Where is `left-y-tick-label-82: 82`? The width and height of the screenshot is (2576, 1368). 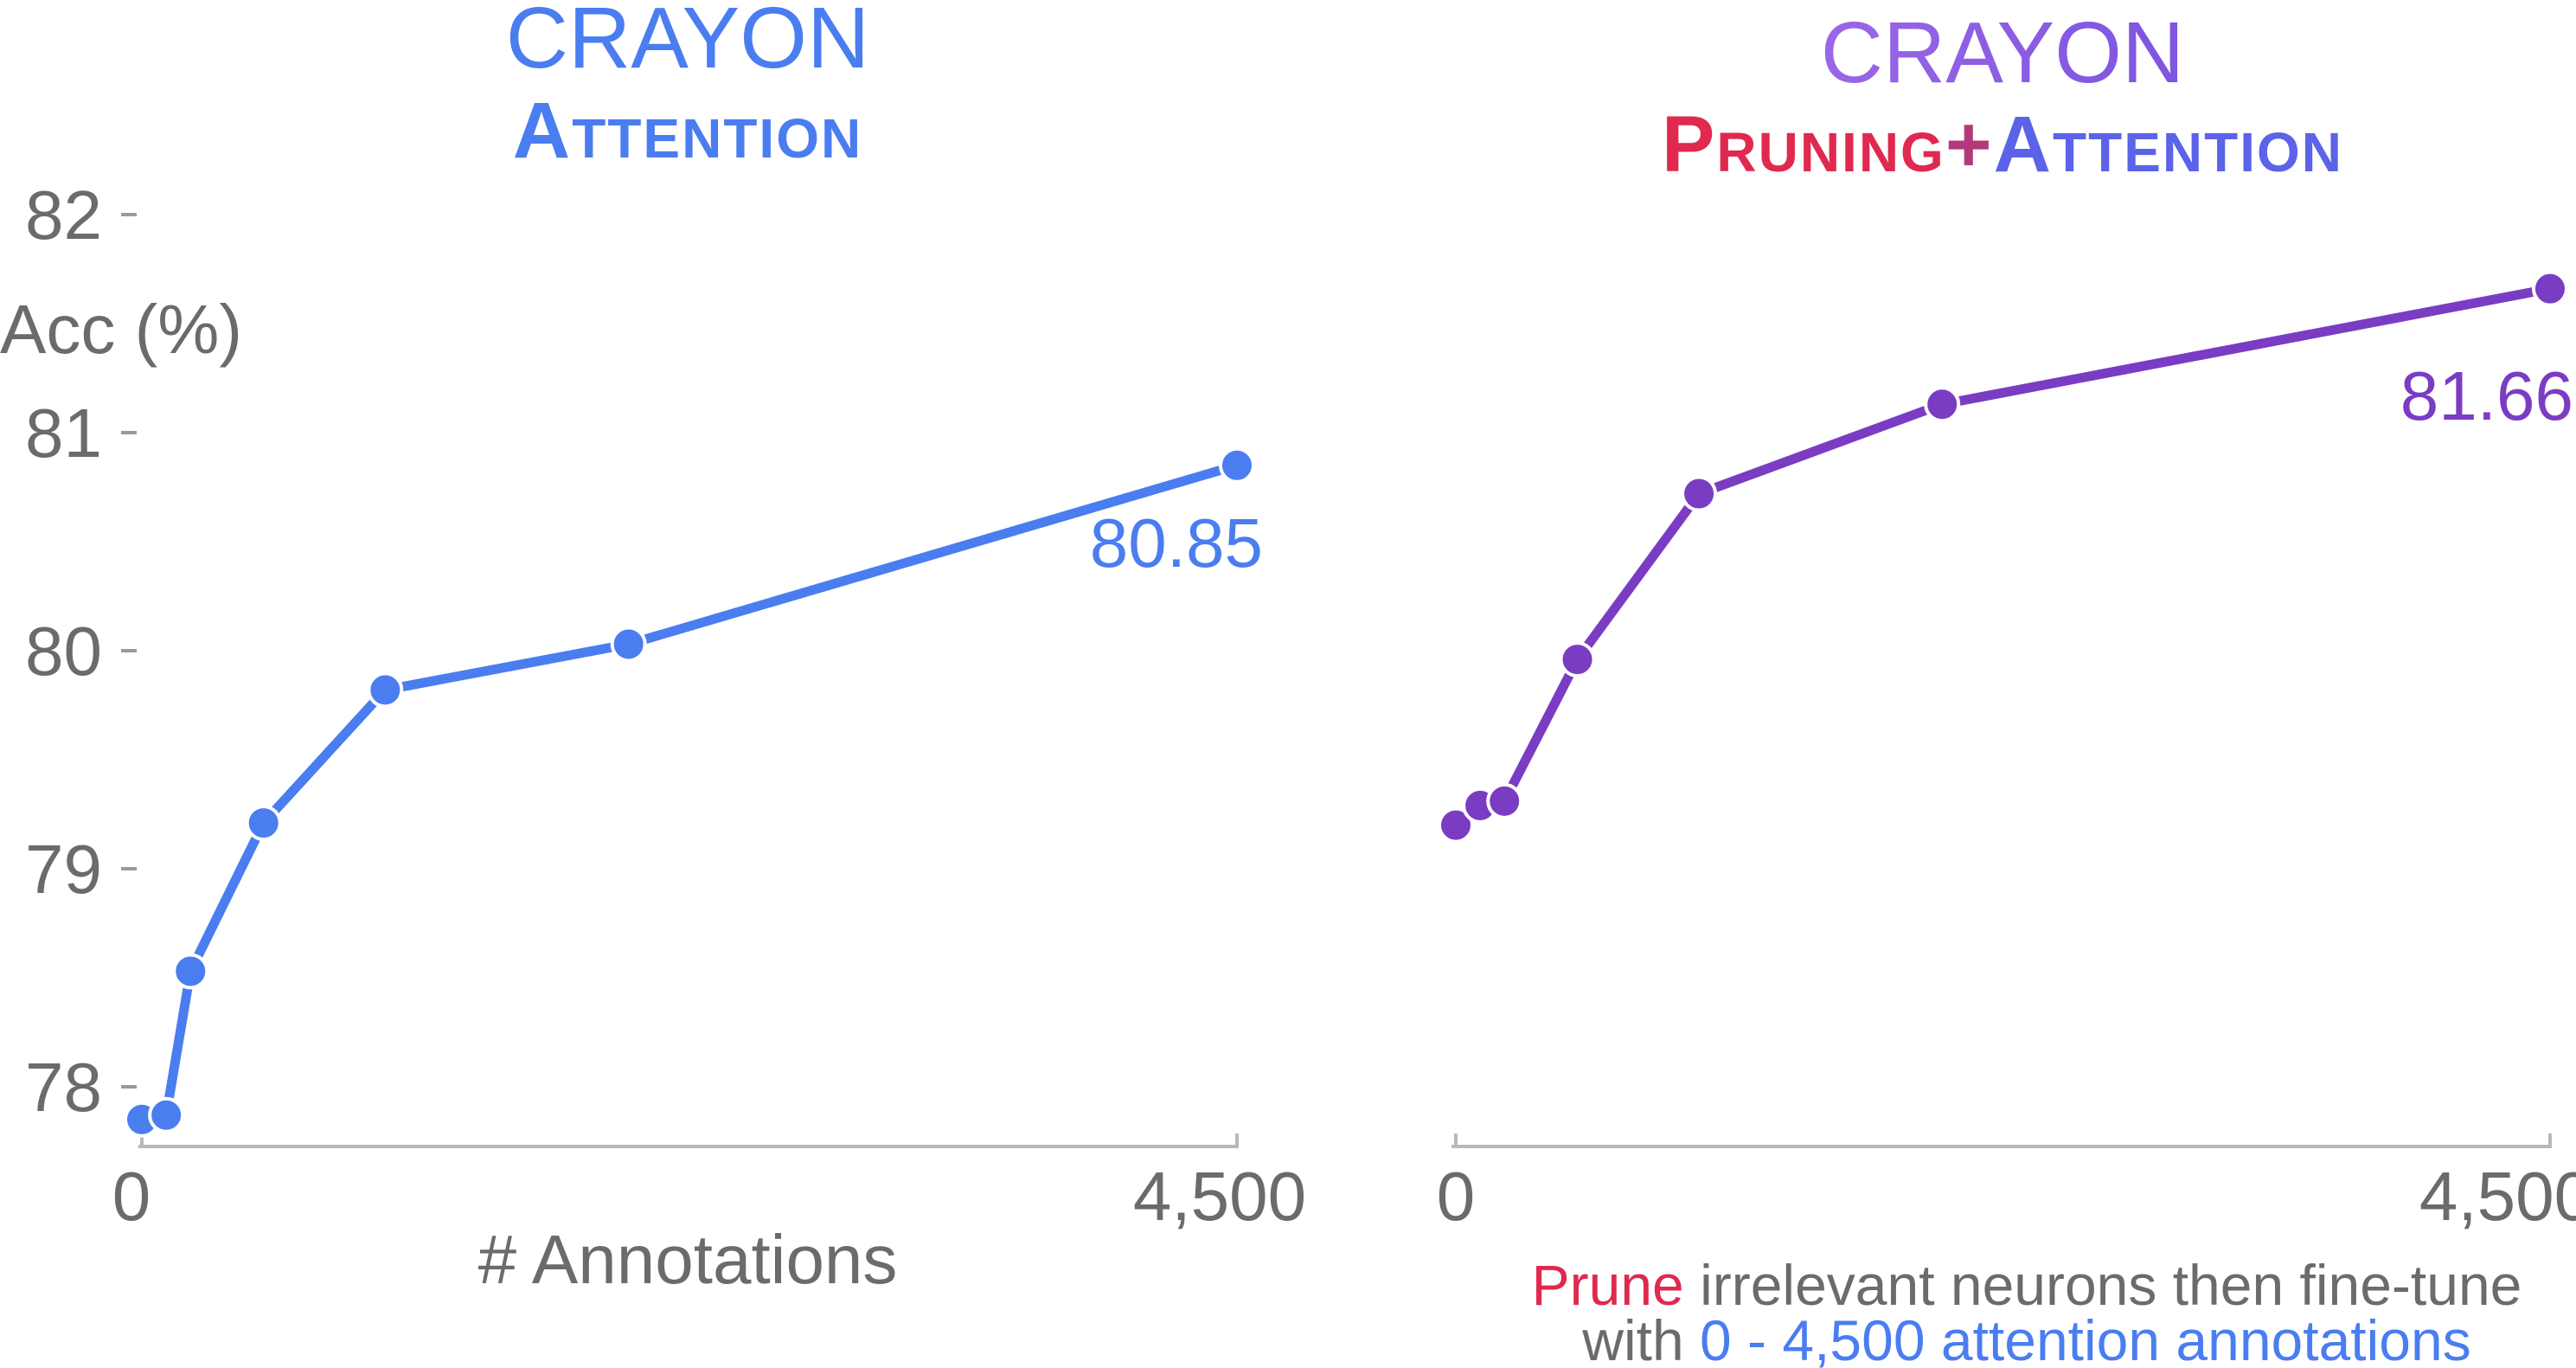
left-y-tick-label-82: 82 is located at coordinates (63, 215).